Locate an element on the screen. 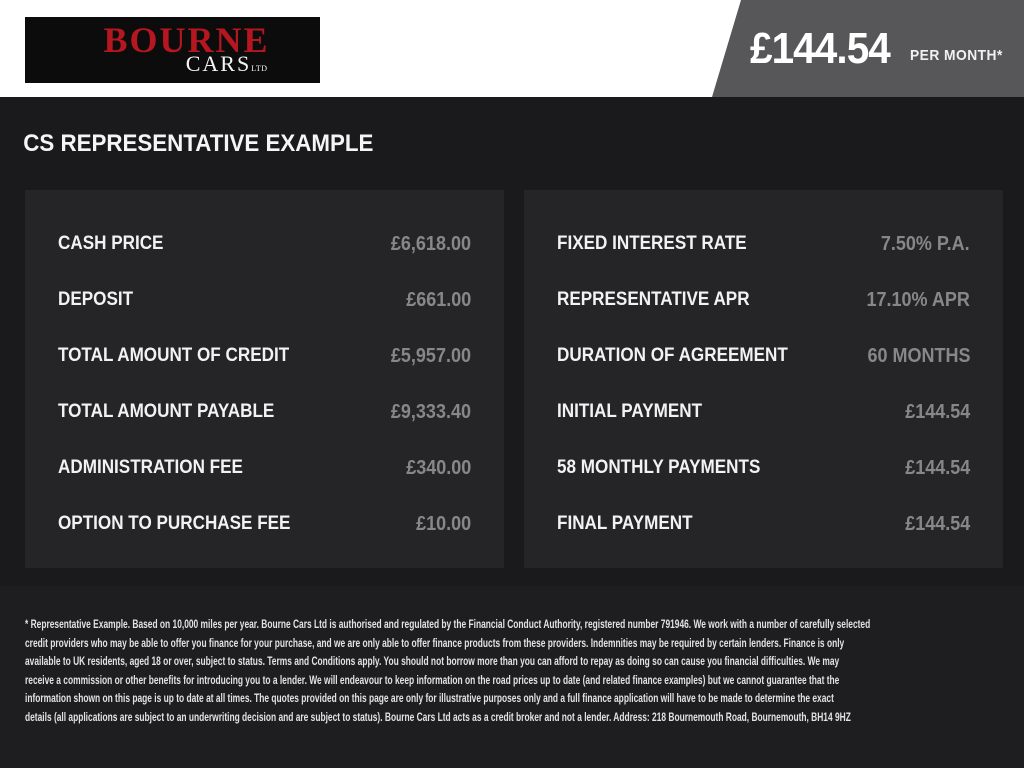 Image resolution: width=1024 pixels, height=768 pixels. table-row: OPTION TO PURCHASE FEE £10.00 is located at coordinates (264, 524).